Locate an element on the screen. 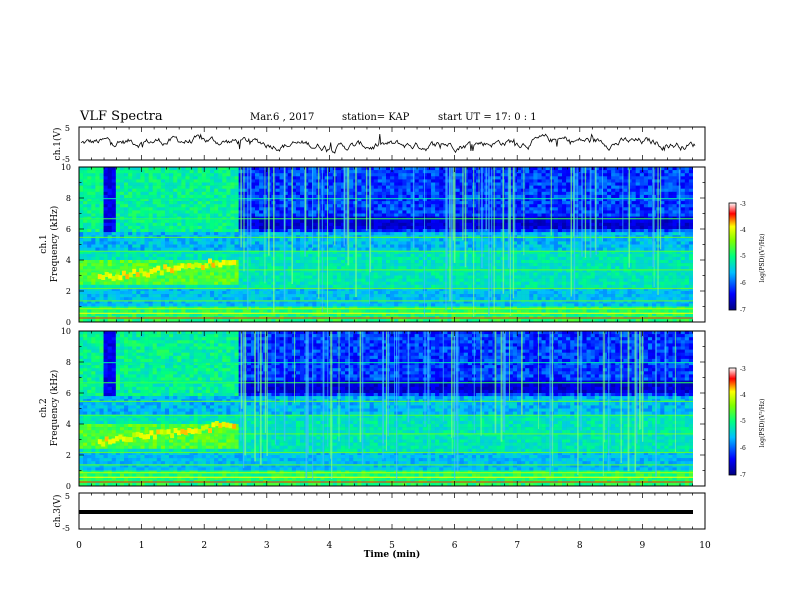 This screenshot has height=612, width=792. xtick-4: 4 is located at coordinates (330, 546).